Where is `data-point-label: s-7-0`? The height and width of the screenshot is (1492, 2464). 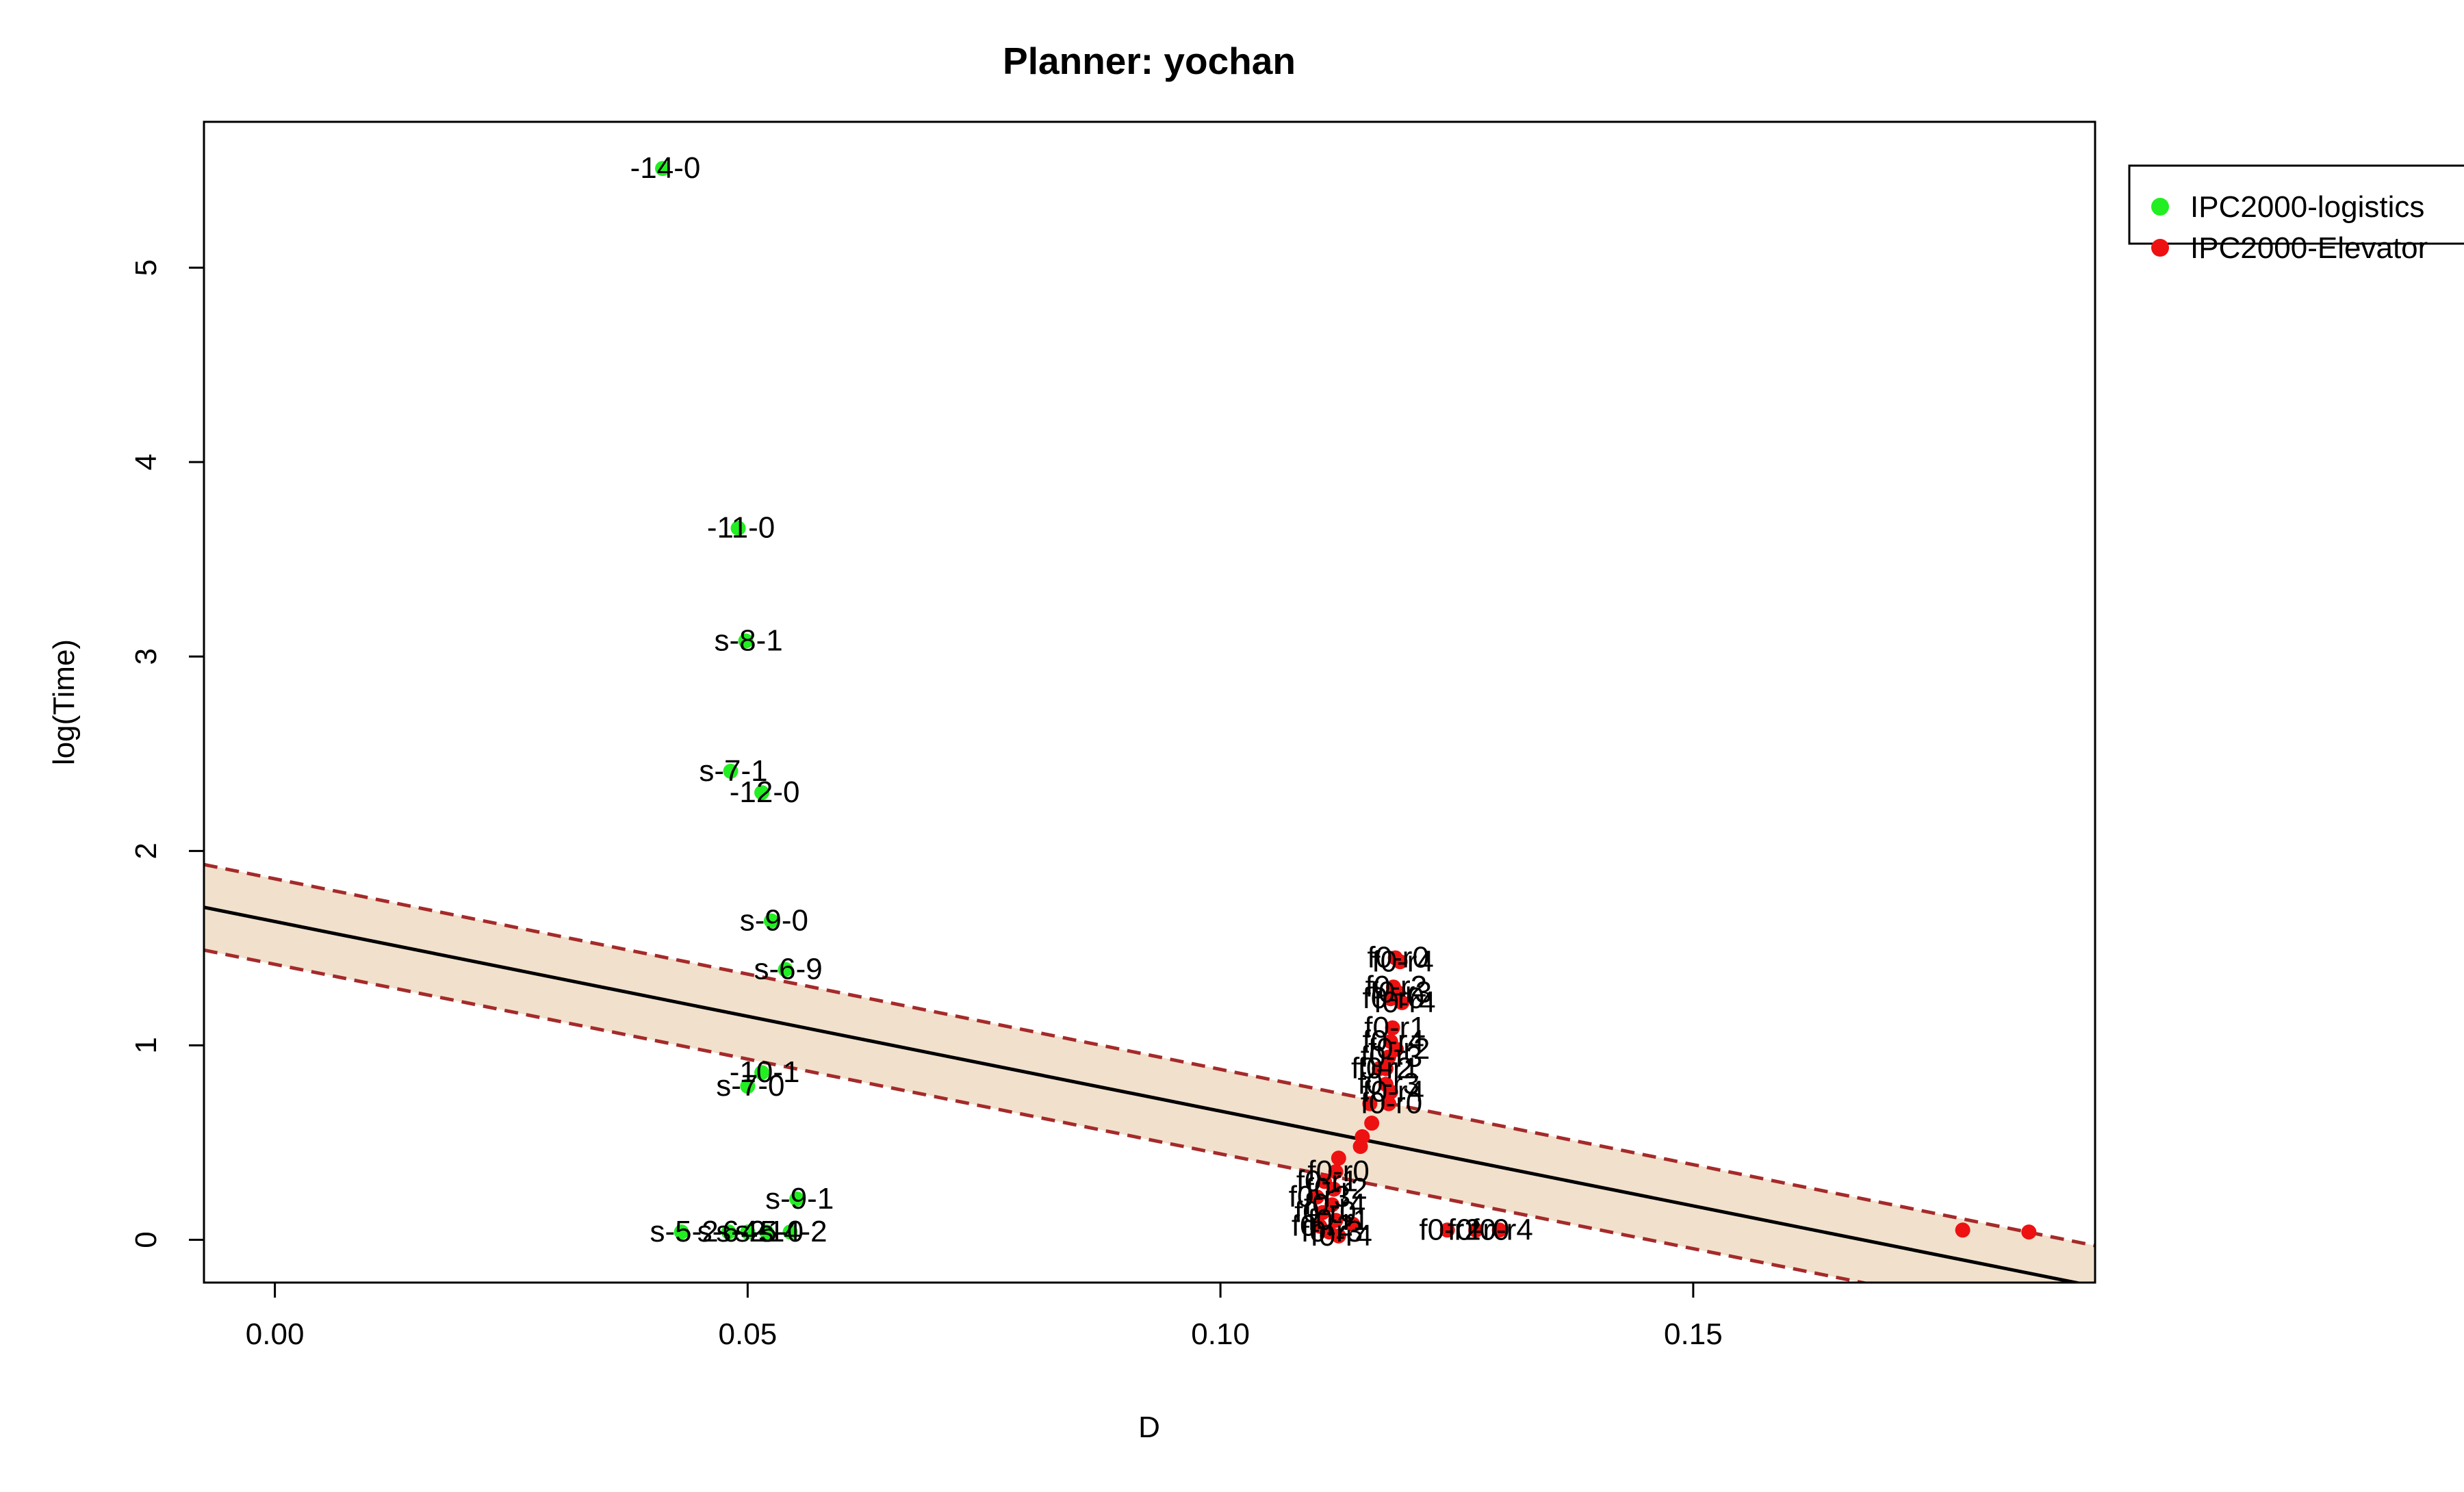 data-point-label: s-7-0 is located at coordinates (750, 1086).